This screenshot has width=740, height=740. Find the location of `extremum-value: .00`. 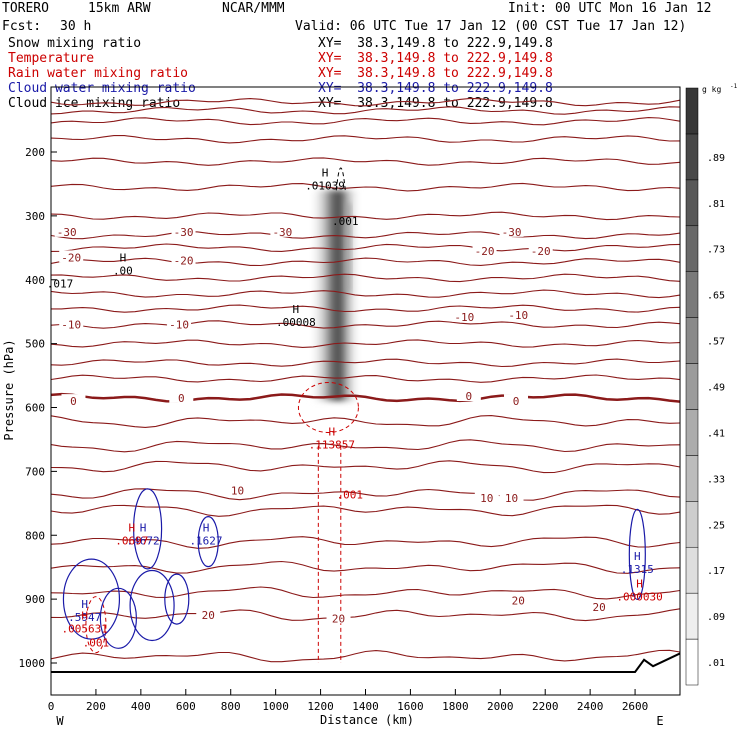

extremum-value: .00 is located at coordinates (123, 271).